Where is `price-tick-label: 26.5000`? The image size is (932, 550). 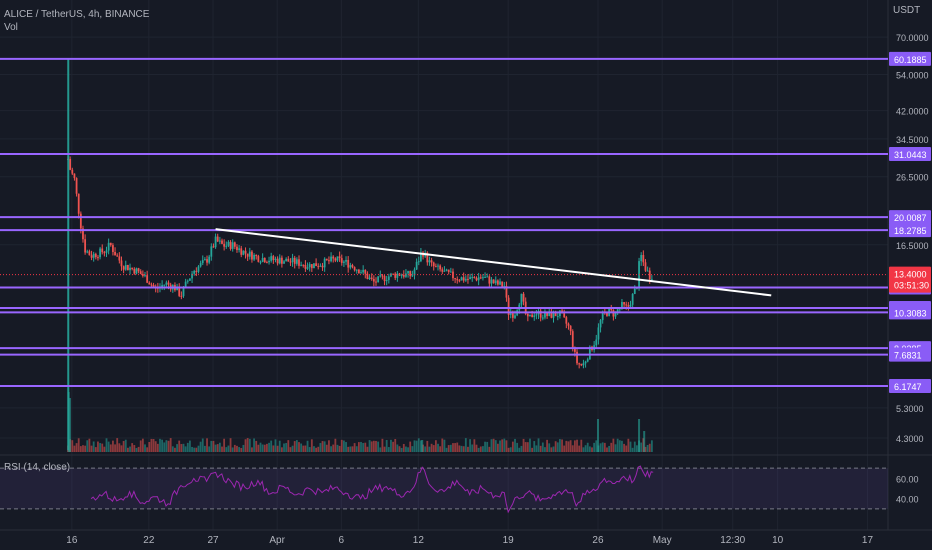
price-tick-label: 26.5000 is located at coordinates (912, 178).